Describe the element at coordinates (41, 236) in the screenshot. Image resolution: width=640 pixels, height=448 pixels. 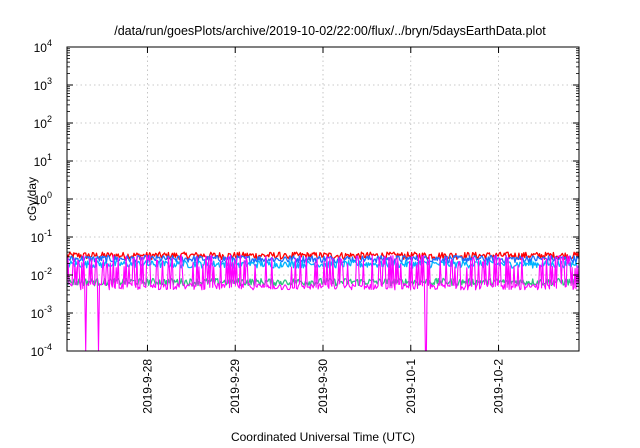
I see `y-tick-label: 10⁻¹` at that location.